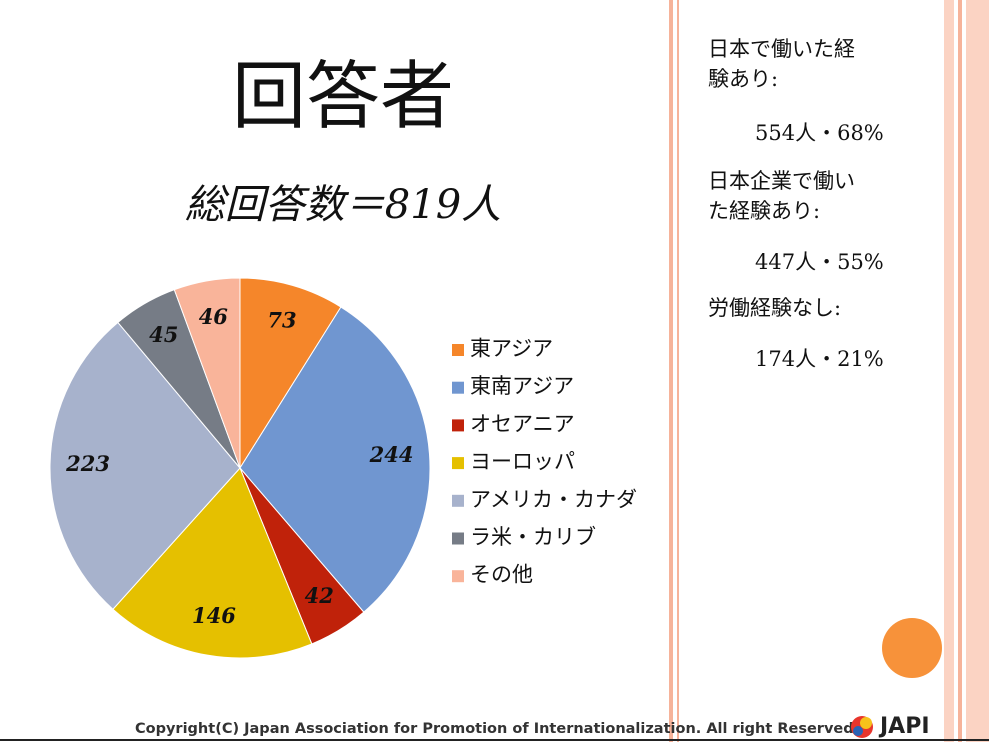  Describe the element at coordinates (522, 424) in the screenshot. I see `legend-label: オセアニア` at that location.